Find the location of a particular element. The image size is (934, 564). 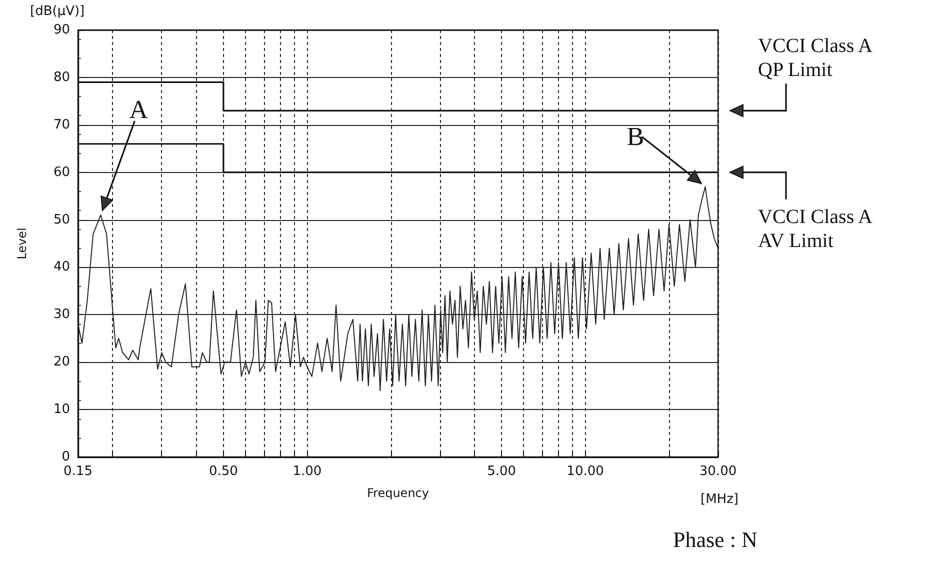

text: [MHz] is located at coordinates (719, 499).